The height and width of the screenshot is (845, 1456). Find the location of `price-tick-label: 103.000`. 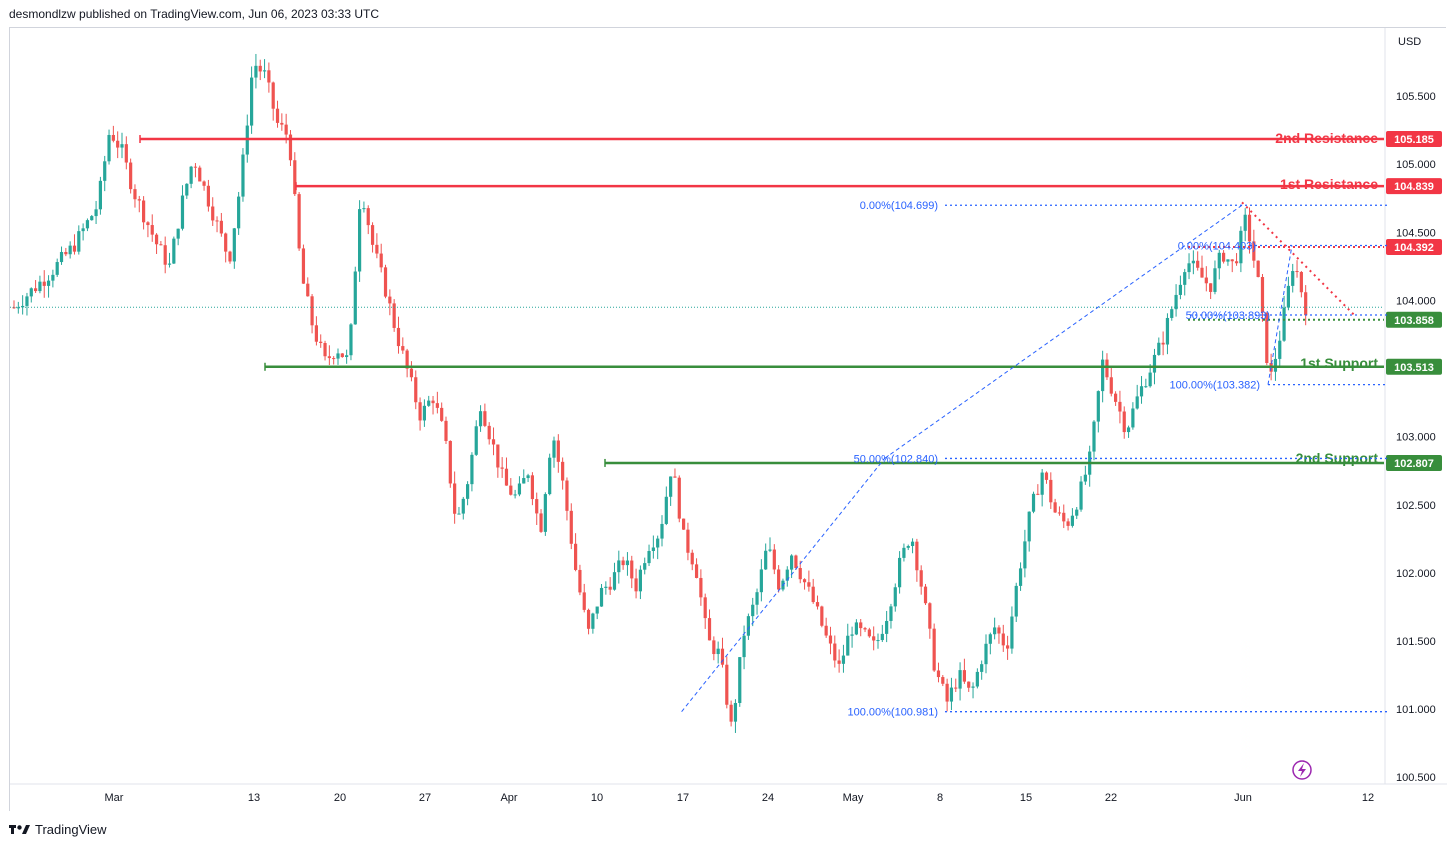

price-tick-label: 103.000 is located at coordinates (1416, 438).